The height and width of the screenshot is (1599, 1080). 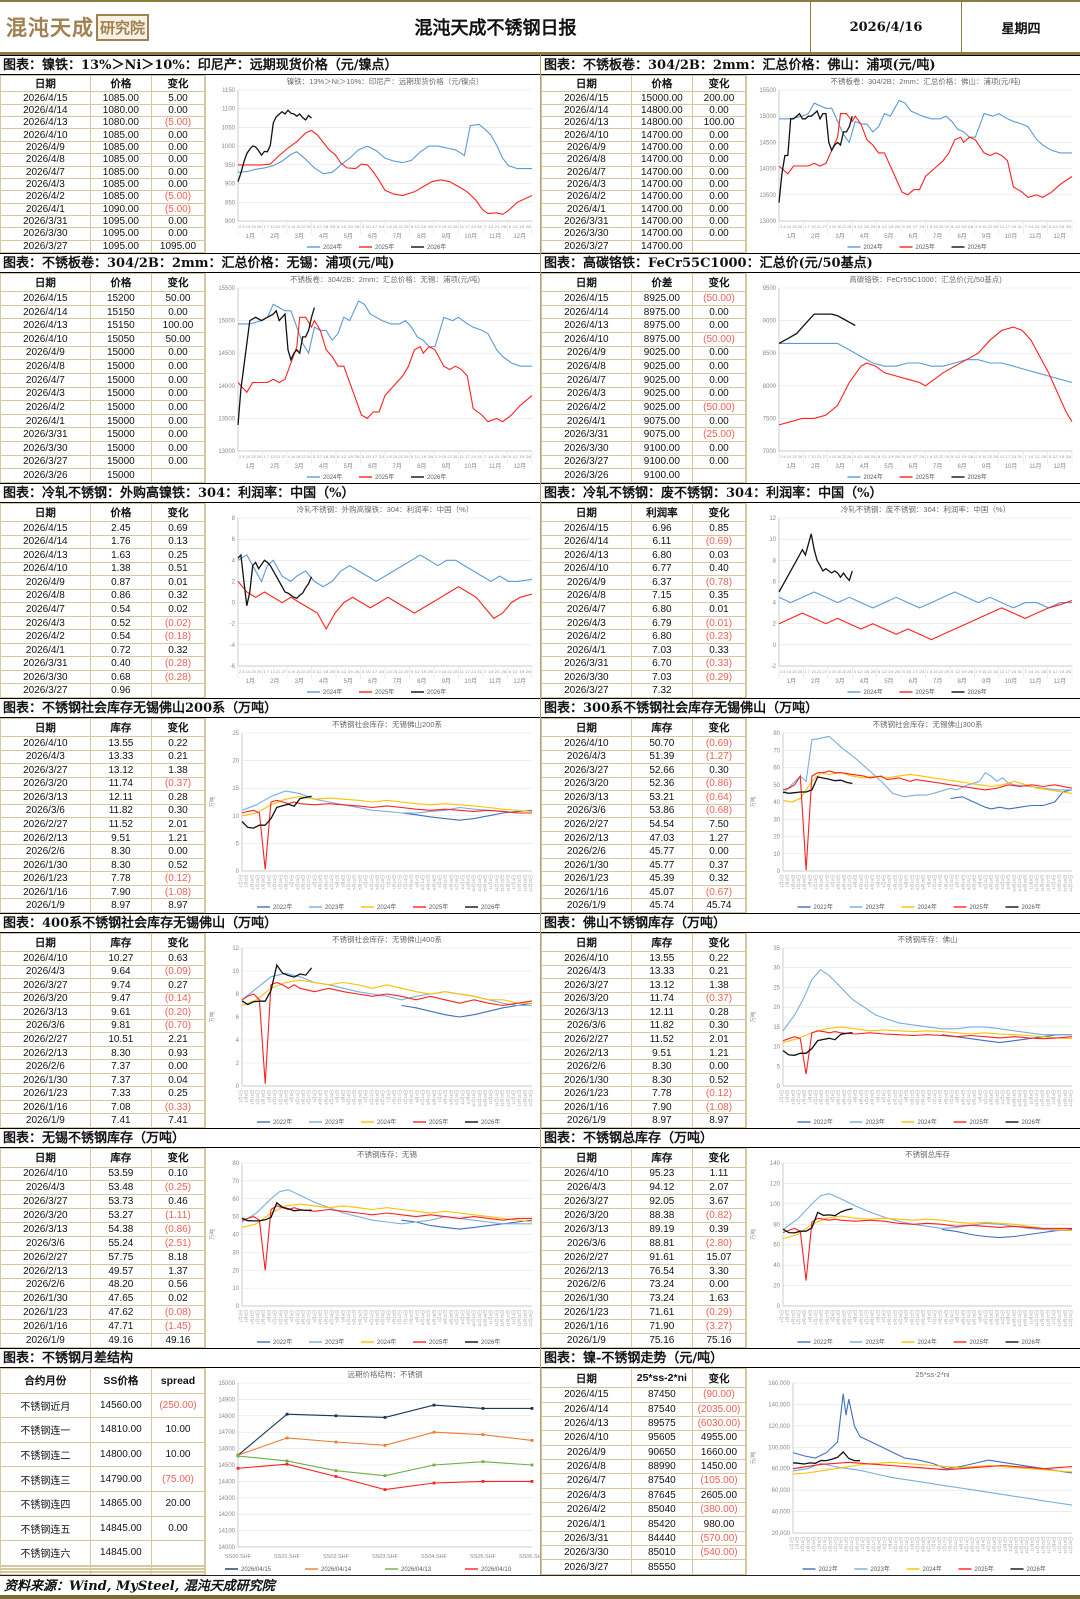 I want to click on svg-text: 11月6日, so click(x=1030, y=1317).